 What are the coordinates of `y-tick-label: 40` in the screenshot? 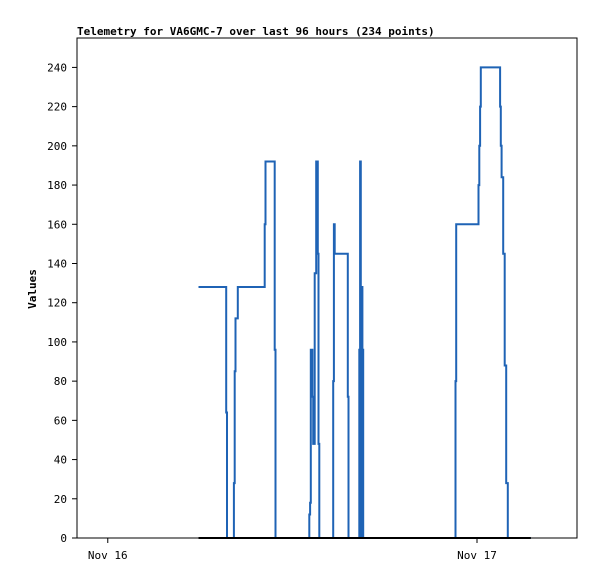 It's located at (60, 460).